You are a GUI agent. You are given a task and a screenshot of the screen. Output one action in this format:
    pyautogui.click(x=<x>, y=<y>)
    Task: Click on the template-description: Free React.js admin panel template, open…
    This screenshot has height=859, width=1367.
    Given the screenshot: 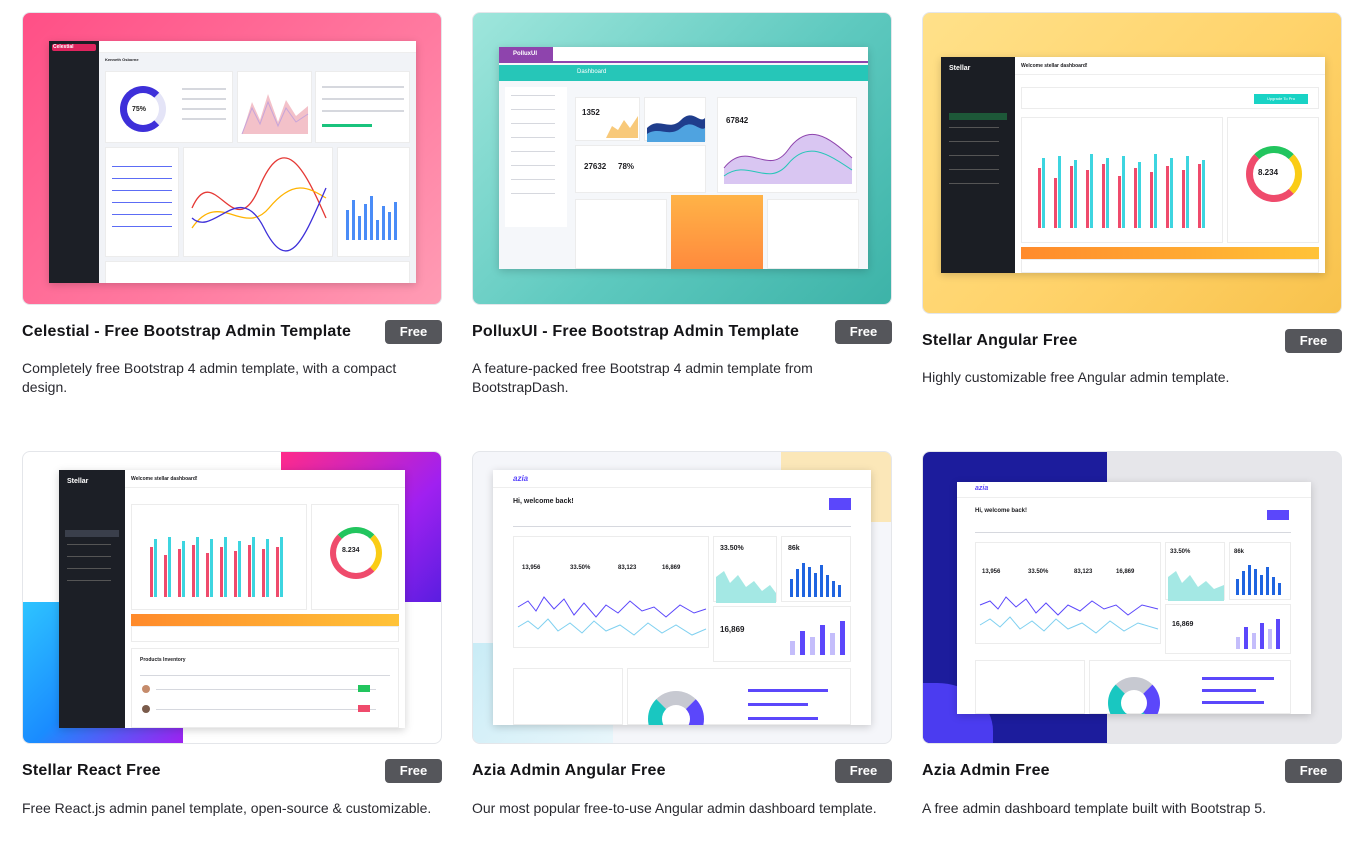 What is the action you would take?
    pyautogui.click(x=227, y=808)
    